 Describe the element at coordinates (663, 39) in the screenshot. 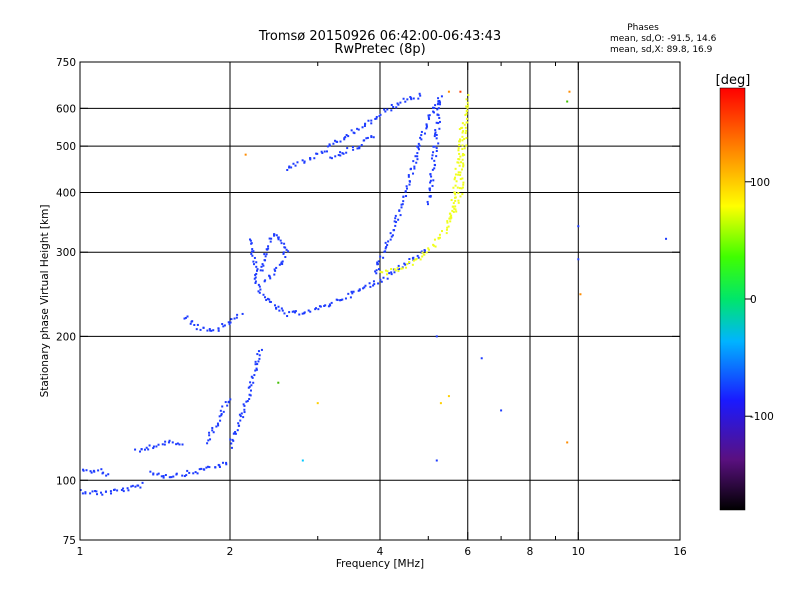

I see `stats-line-o: mean, sd,O: -91.5, 14.6` at that location.